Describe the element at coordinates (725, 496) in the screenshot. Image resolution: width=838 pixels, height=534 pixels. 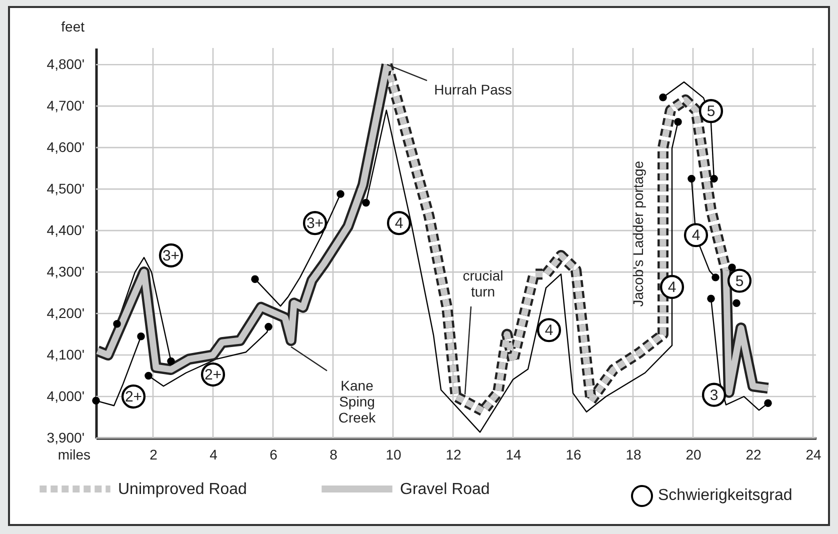
I see `legend-label: Schwierigkeitsgrad` at that location.